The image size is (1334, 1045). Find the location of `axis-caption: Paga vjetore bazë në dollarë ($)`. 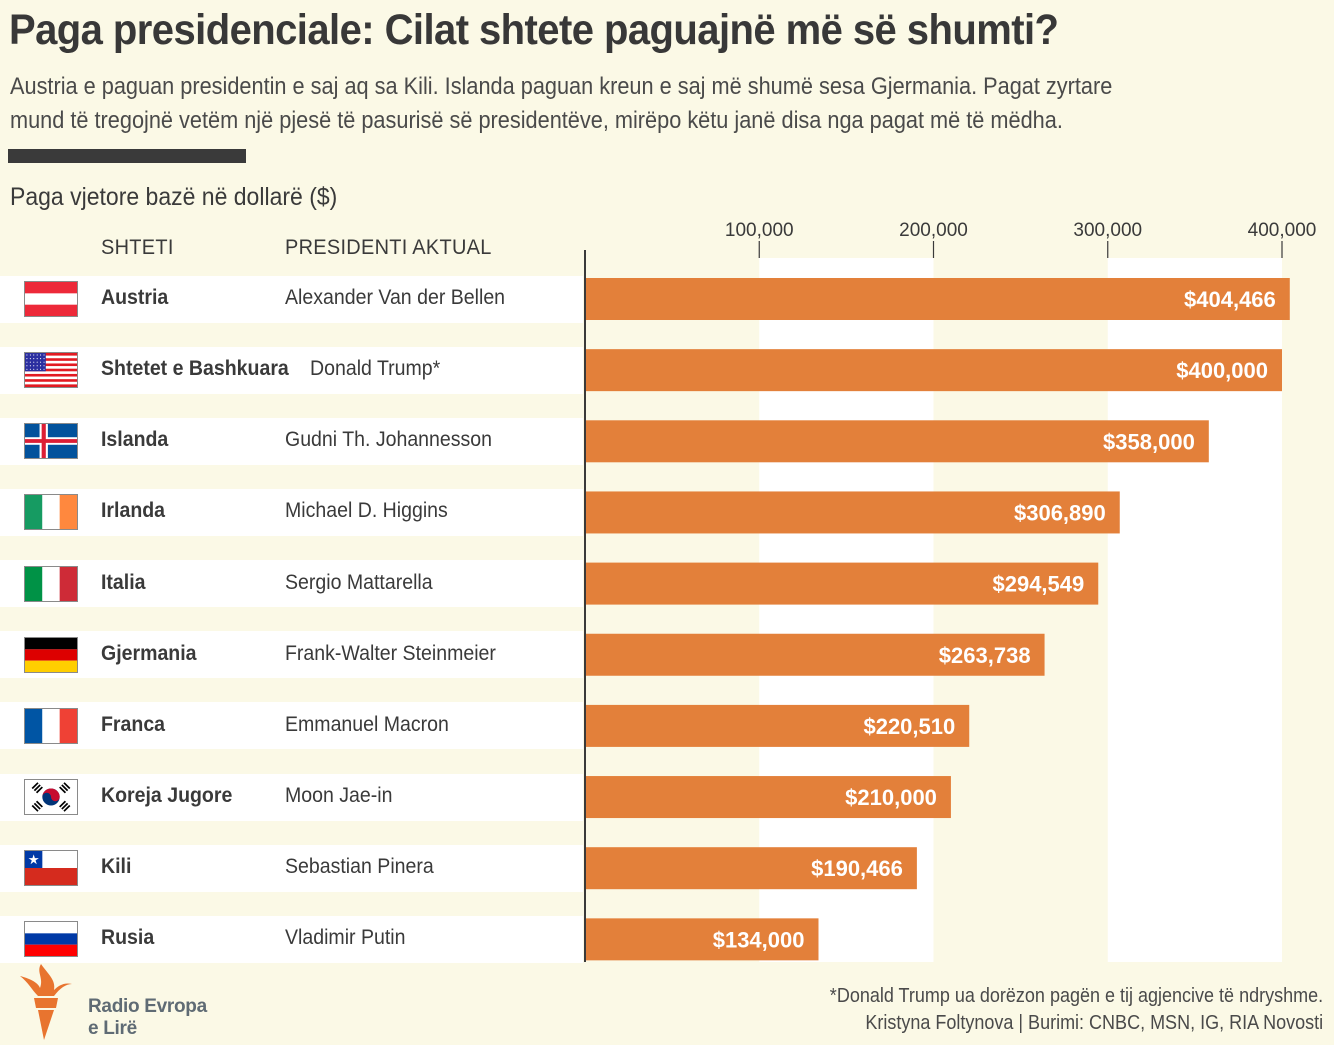

axis-caption: Paga vjetore bazë në dollarë ($) is located at coordinates (174, 197).